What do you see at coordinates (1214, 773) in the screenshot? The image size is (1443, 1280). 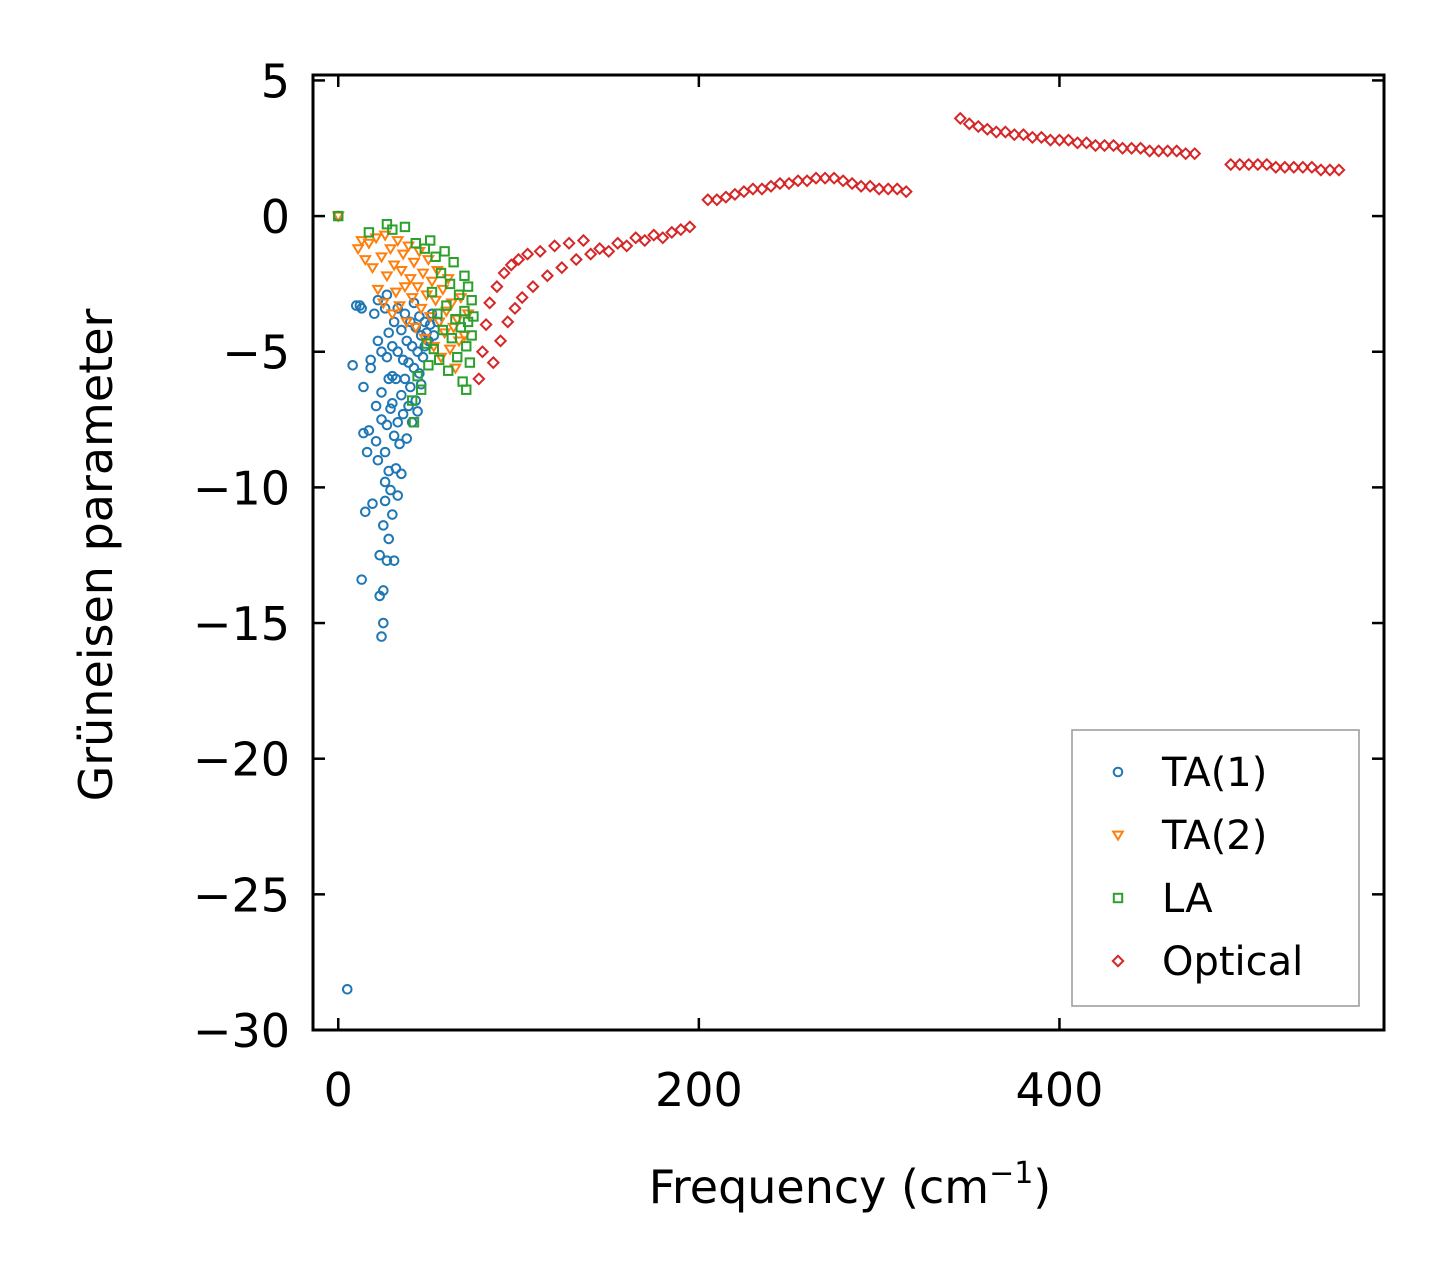 I see `legend-label: TA(1)` at bounding box center [1214, 773].